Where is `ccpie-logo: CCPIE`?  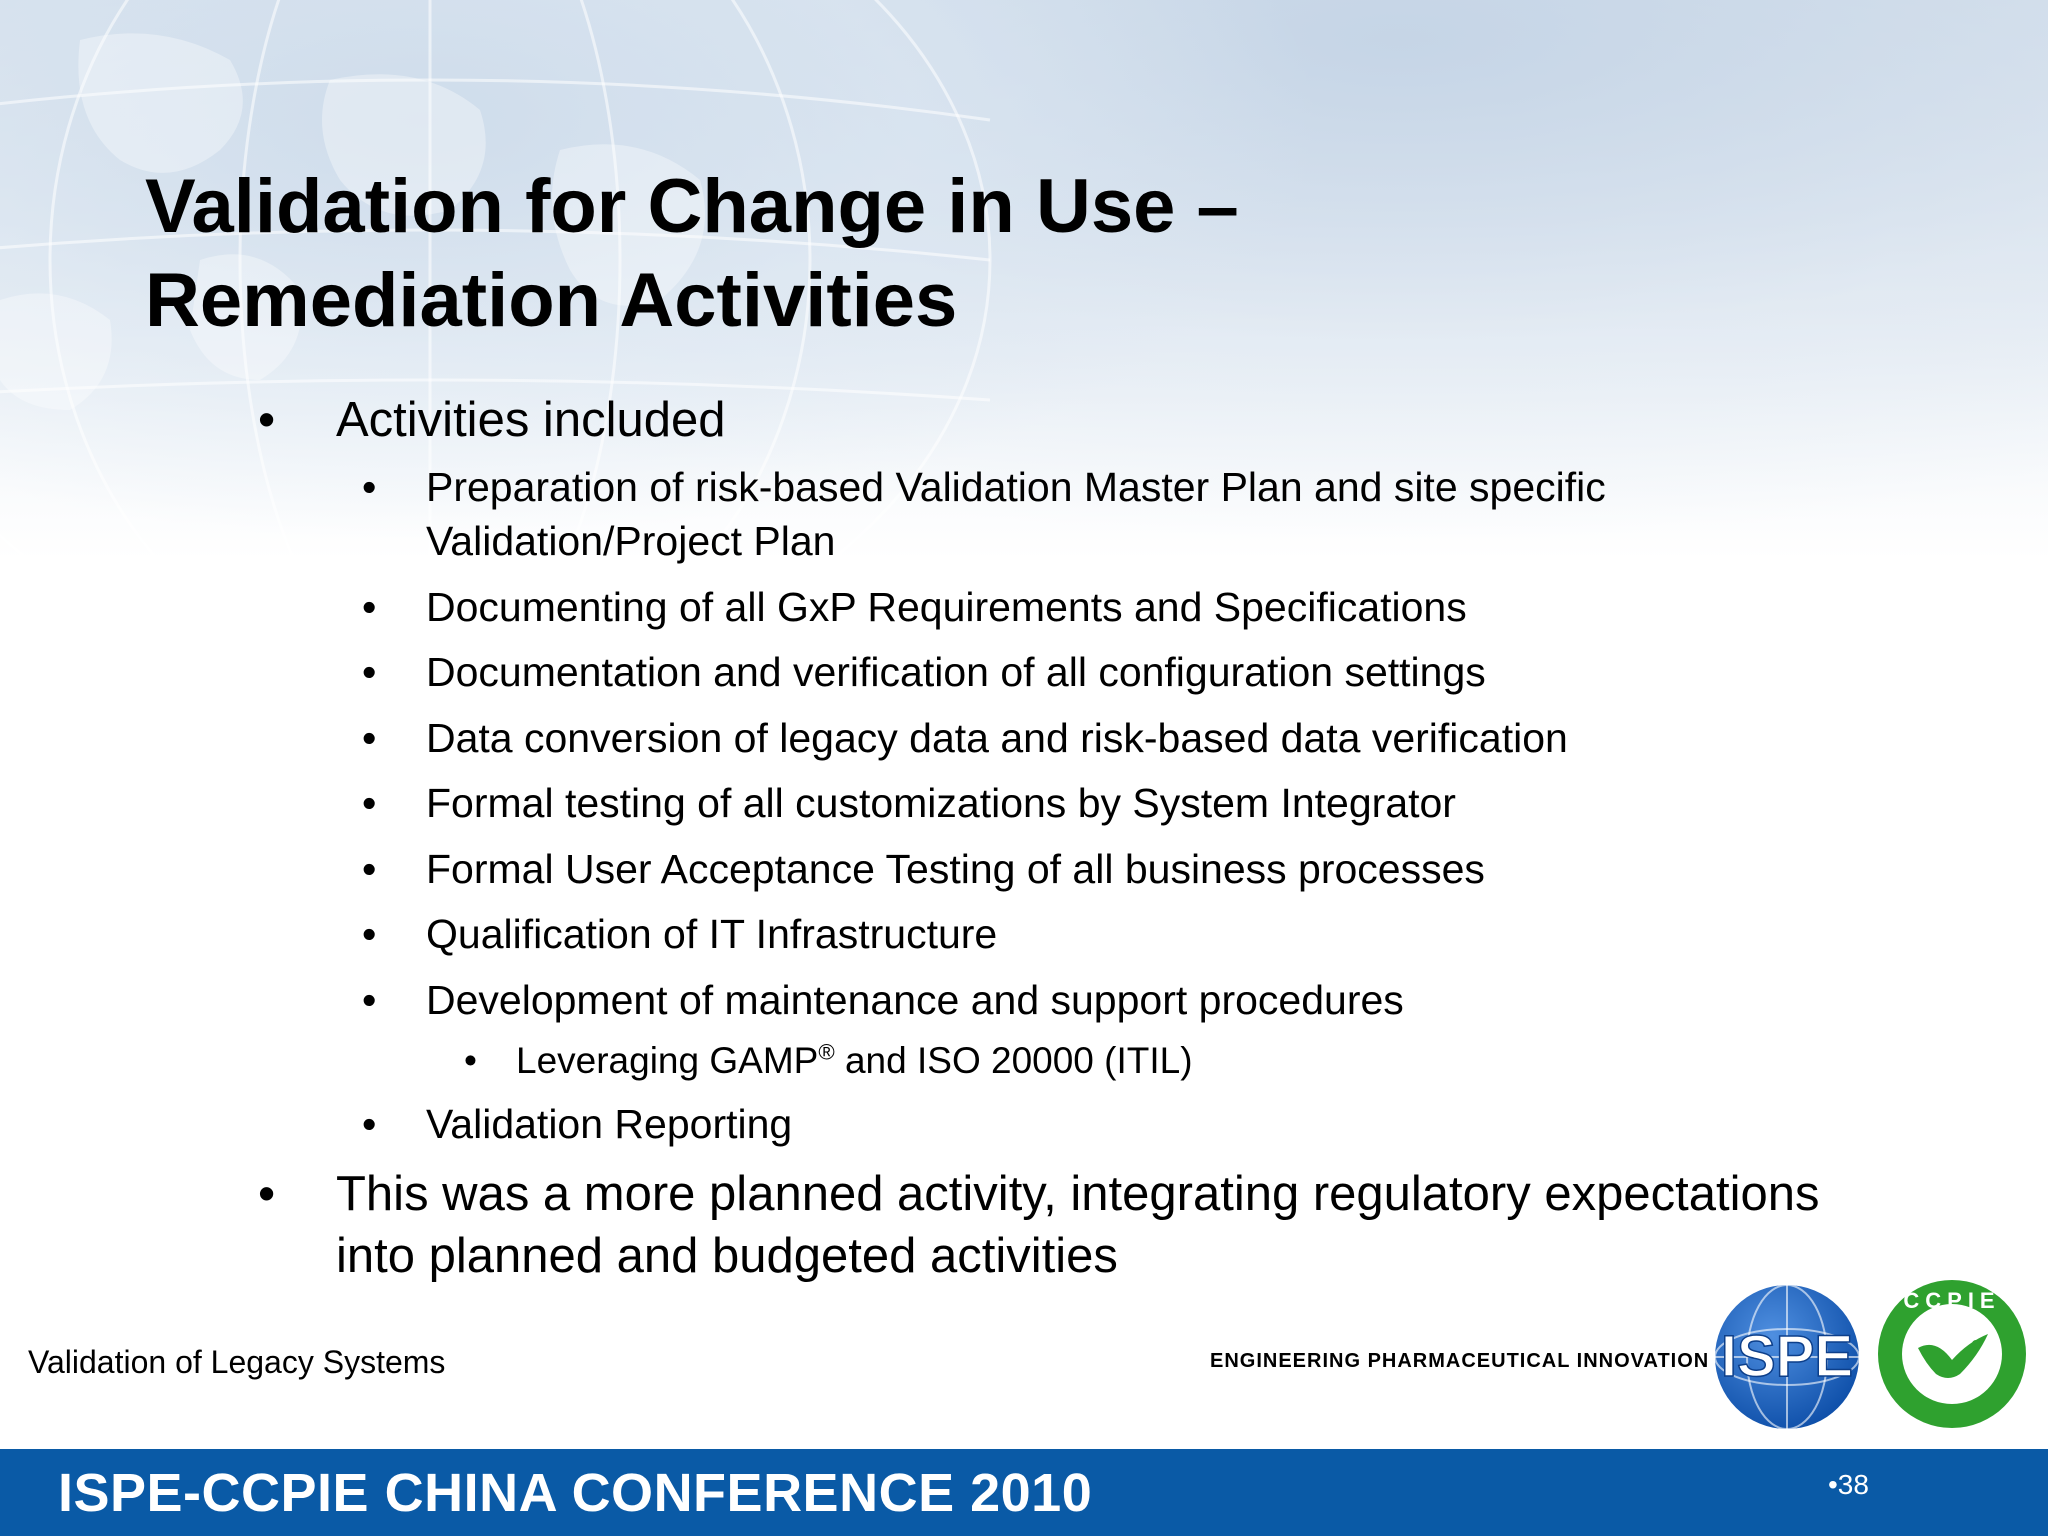 ccpie-logo: CCPIE is located at coordinates (1952, 1354).